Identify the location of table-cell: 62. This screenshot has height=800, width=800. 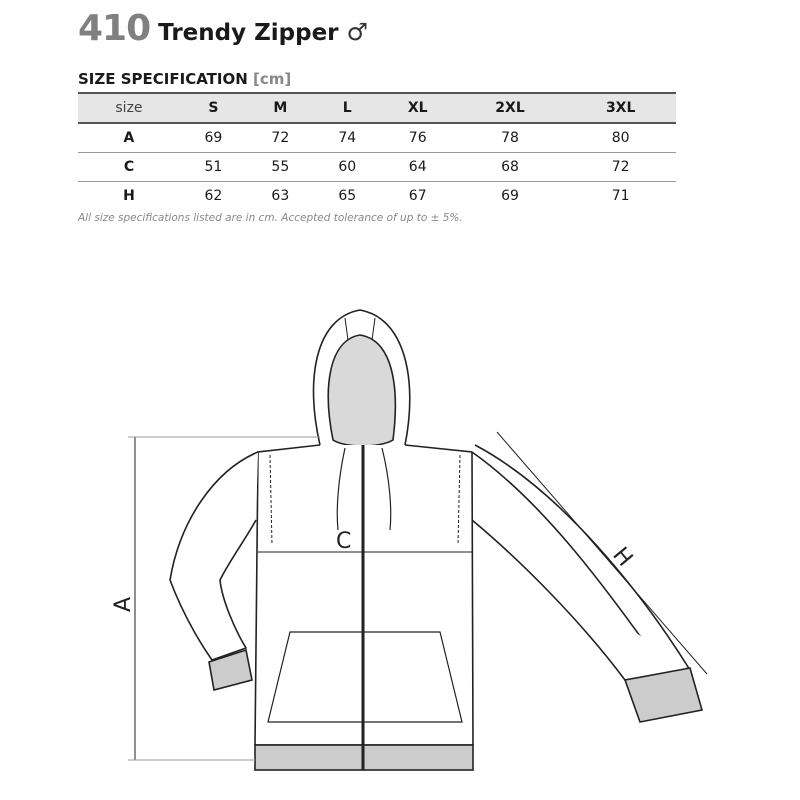
(213, 196).